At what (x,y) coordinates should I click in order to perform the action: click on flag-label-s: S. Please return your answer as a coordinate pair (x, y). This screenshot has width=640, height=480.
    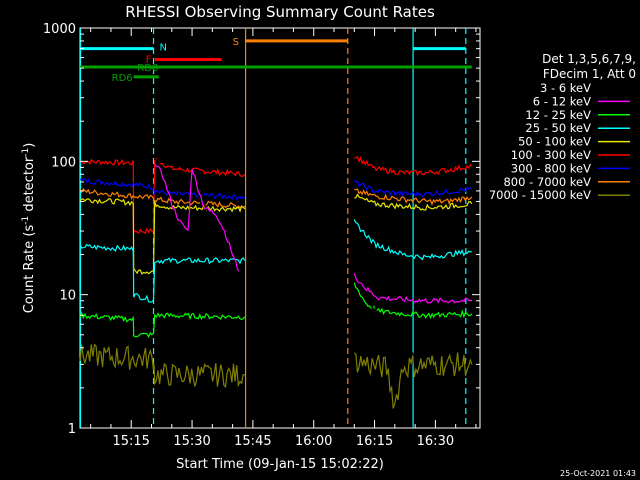
    Looking at the image, I should click on (236, 42).